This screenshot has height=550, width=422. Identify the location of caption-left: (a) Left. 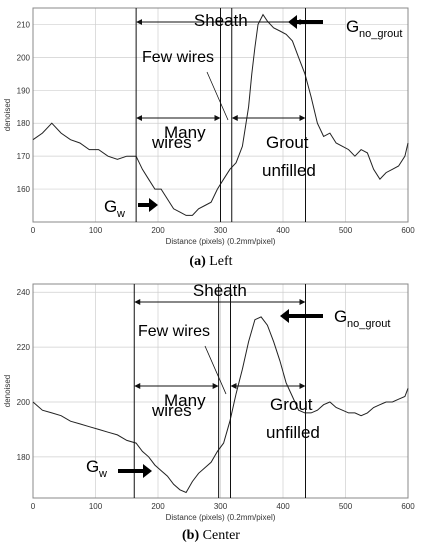
(211, 262).